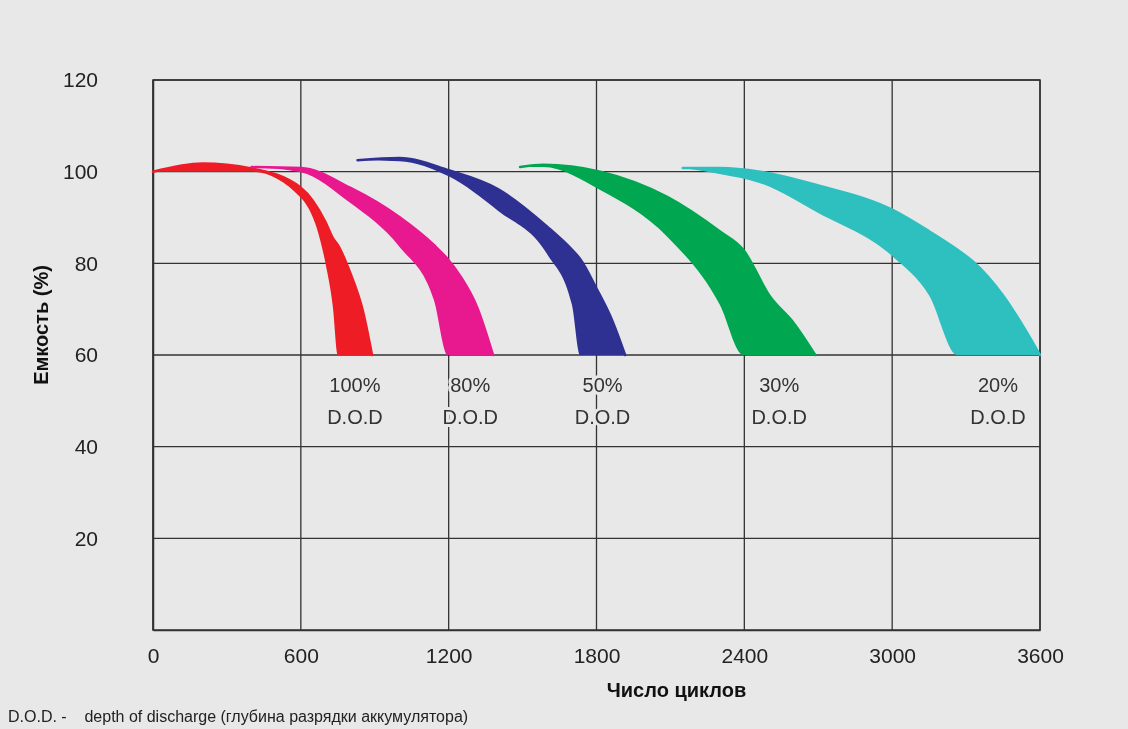  What do you see at coordinates (153, 655) in the screenshot?
I see `x-tick-label: 0` at bounding box center [153, 655].